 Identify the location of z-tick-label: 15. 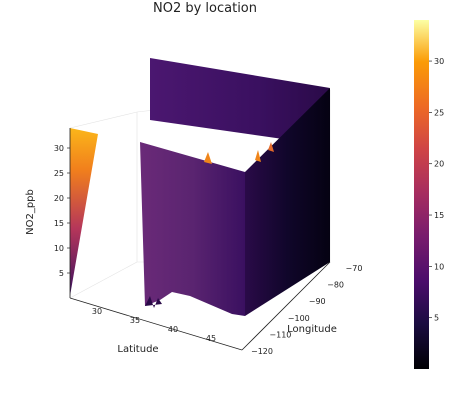
(59, 223).